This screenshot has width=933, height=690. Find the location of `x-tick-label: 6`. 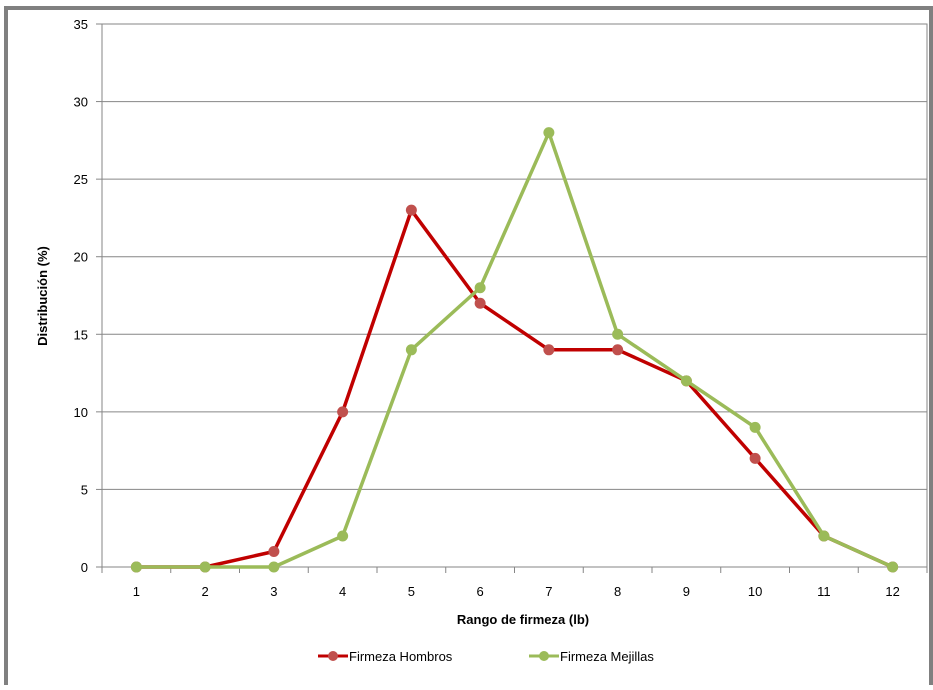

x-tick-label: 6 is located at coordinates (480, 591).